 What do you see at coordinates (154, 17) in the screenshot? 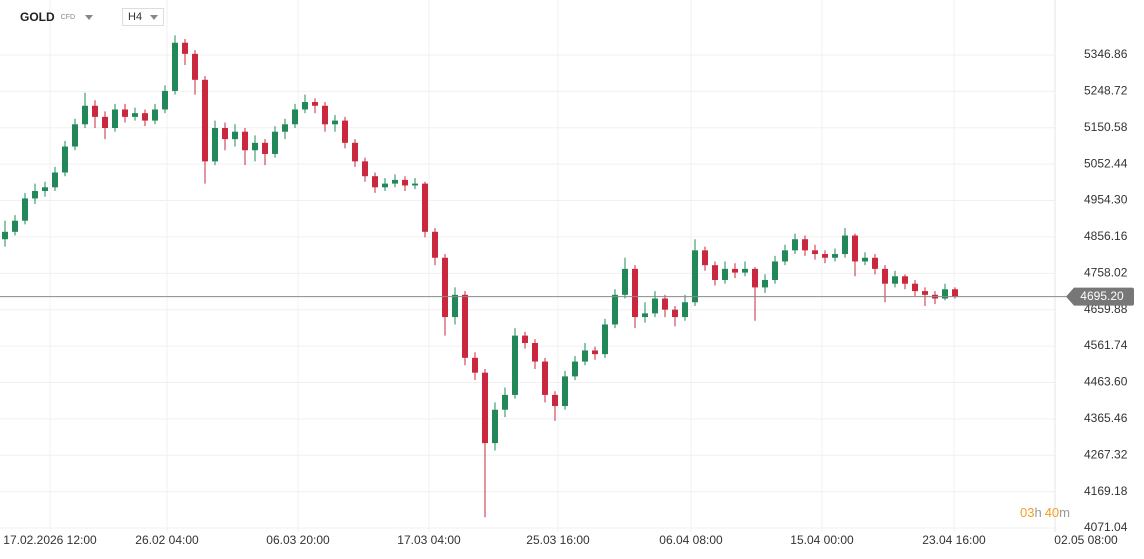
I see `dropdown-arrow` at bounding box center [154, 17].